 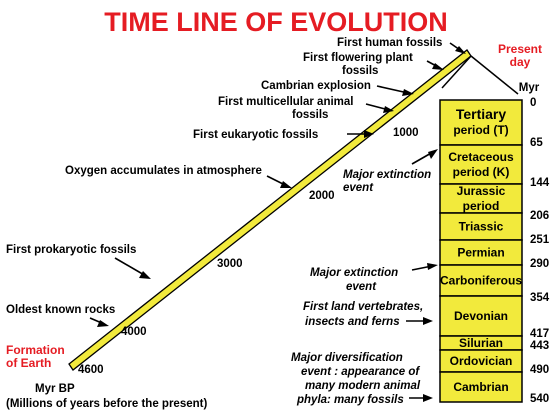 I want to click on timeline-tick-4000: 4000, so click(x=134, y=332).